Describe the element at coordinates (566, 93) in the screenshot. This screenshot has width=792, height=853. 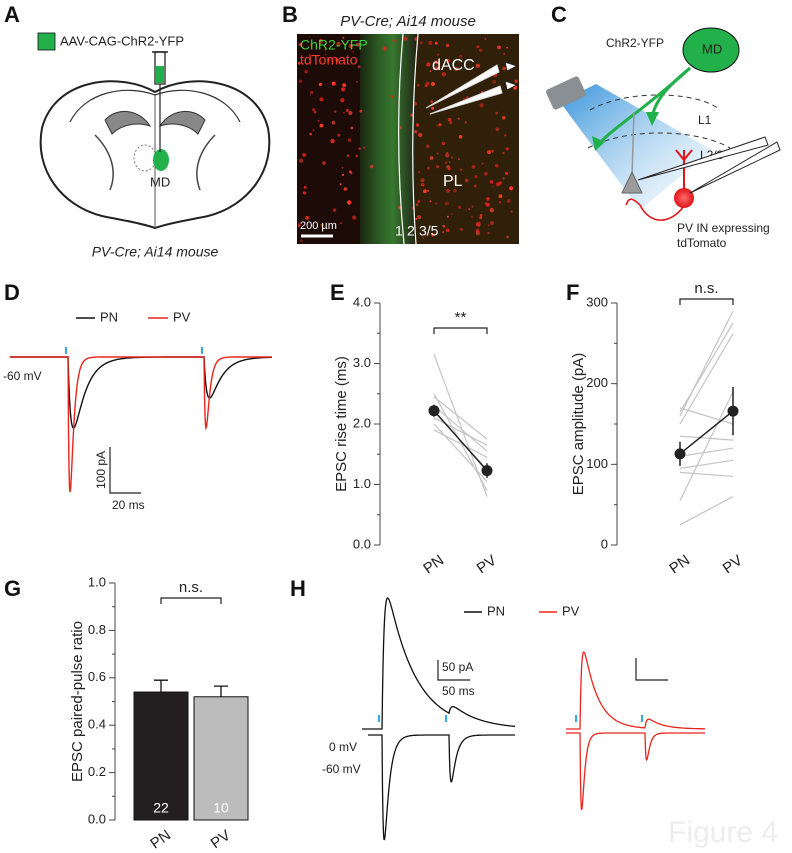
I see `led` at that location.